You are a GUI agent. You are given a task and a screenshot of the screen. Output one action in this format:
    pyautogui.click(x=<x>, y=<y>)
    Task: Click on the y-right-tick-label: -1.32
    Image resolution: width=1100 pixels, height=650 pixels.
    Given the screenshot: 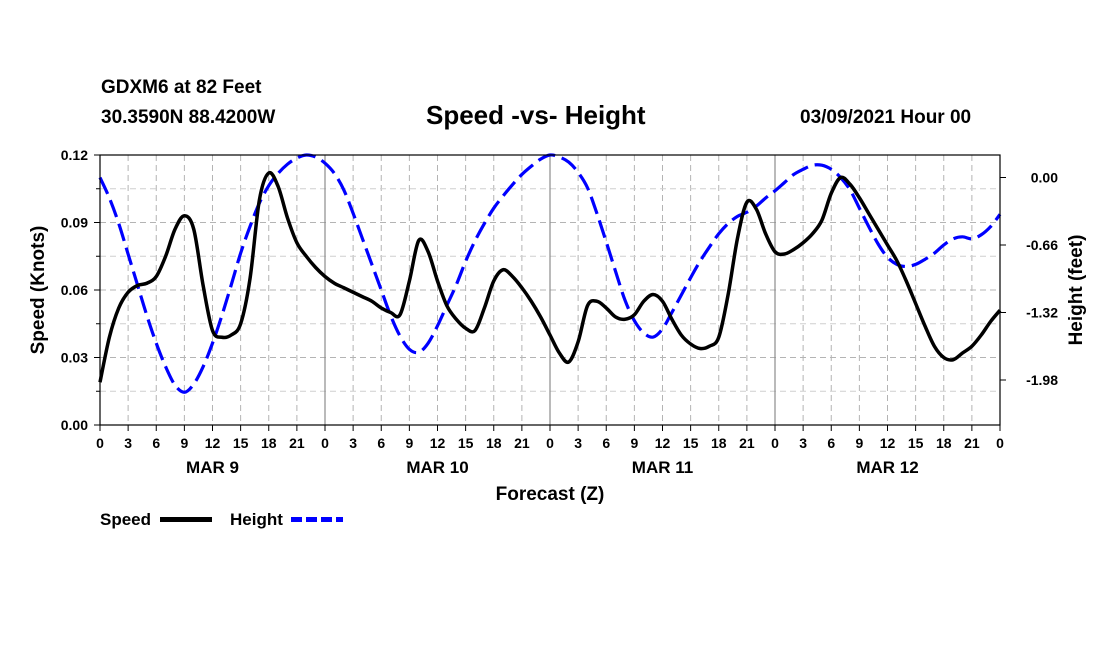 What is the action you would take?
    pyautogui.click(x=1042, y=313)
    